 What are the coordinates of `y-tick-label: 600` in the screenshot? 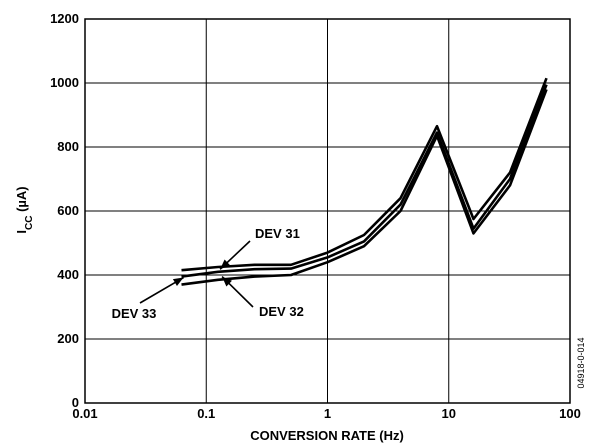 It's located at (68, 210).